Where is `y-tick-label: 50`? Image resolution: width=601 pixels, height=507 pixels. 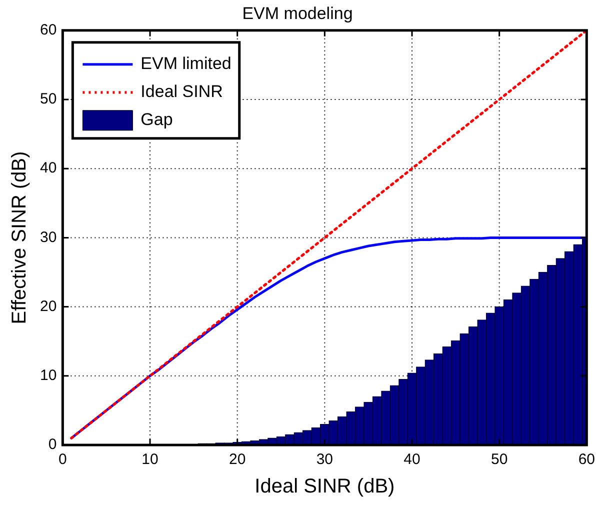
y-tick-label: 50 is located at coordinates (48, 99).